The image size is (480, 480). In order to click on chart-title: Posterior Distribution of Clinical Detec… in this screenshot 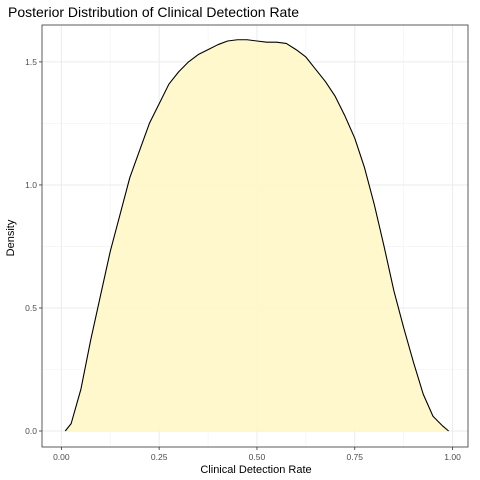, I will do `click(153, 12)`.